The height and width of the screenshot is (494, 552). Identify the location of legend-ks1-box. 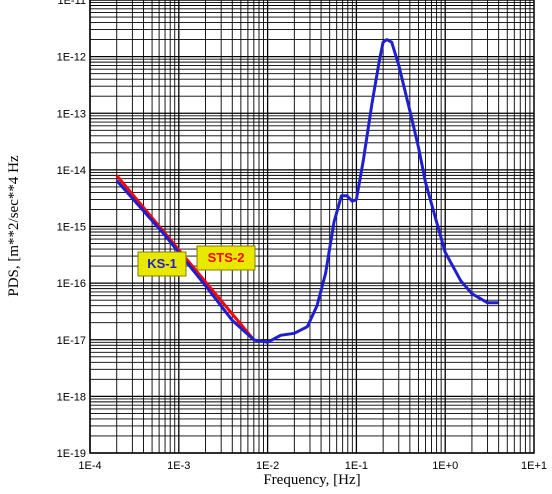
(162, 264).